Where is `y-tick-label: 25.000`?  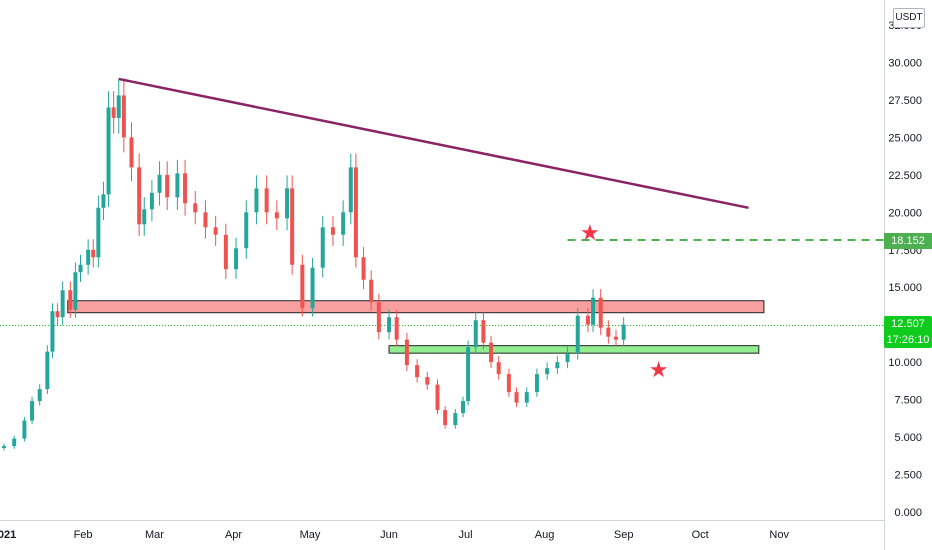
y-tick-label: 25.000 is located at coordinates (905, 138).